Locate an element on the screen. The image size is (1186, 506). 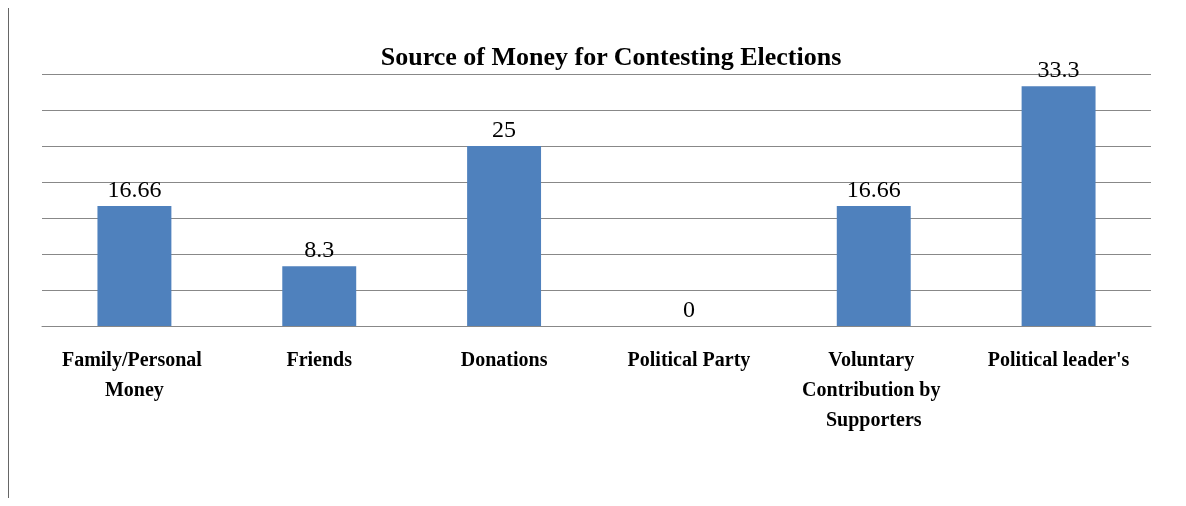
data-label: 33.3 is located at coordinates (1058, 69).